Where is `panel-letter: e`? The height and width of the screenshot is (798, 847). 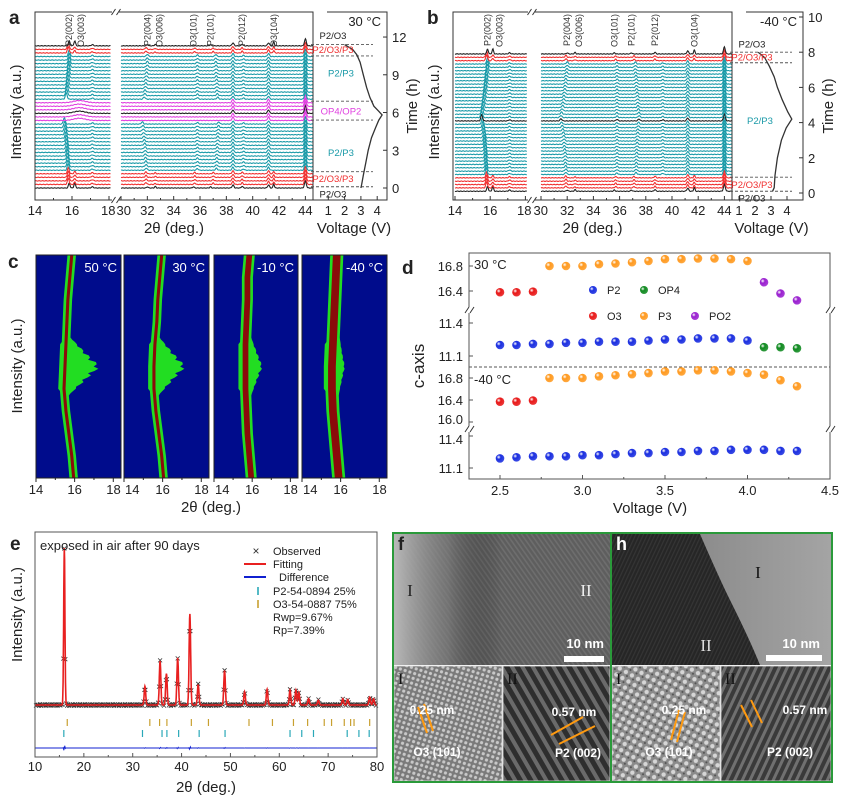
panel-letter: e is located at coordinates (15, 544).